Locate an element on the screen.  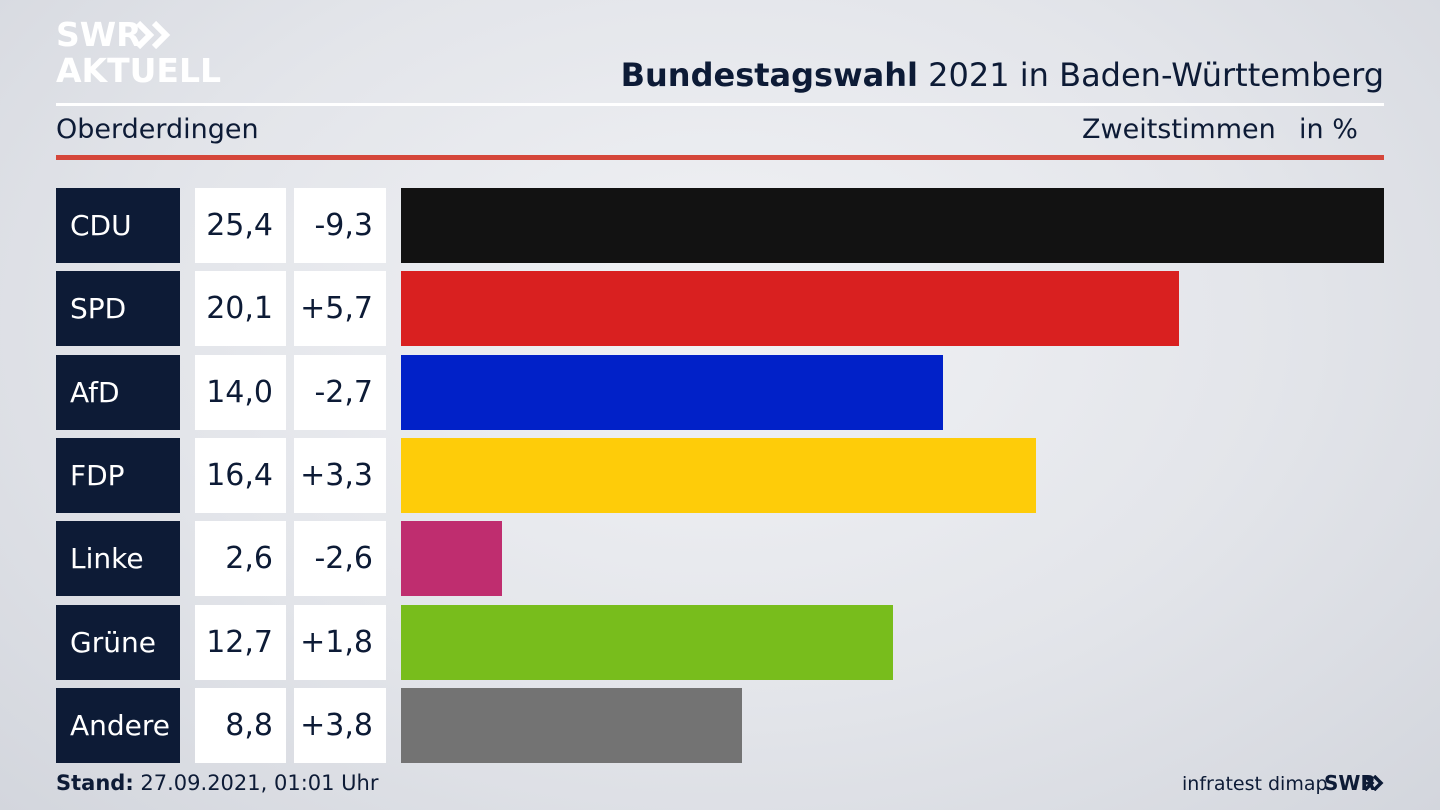
value-label: 8,8 is located at coordinates (240, 725).